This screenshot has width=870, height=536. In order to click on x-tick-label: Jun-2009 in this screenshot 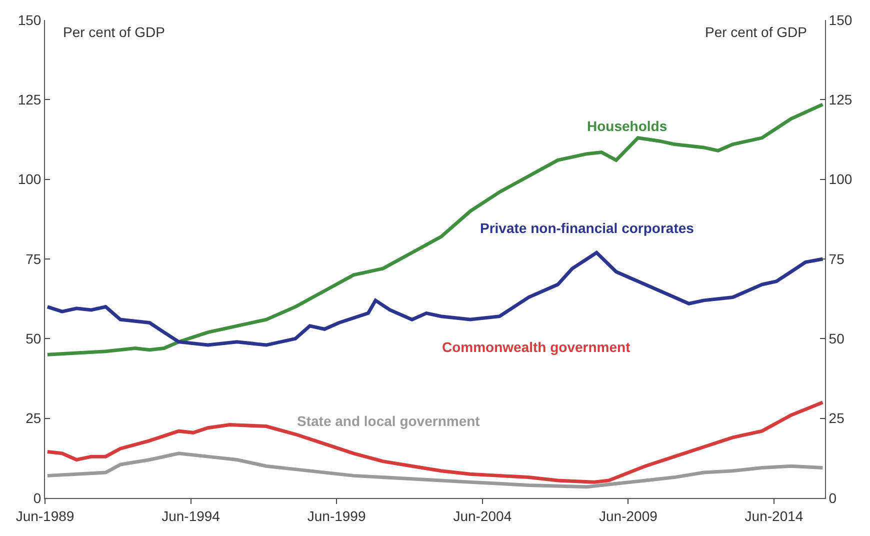, I will do `click(628, 516)`.